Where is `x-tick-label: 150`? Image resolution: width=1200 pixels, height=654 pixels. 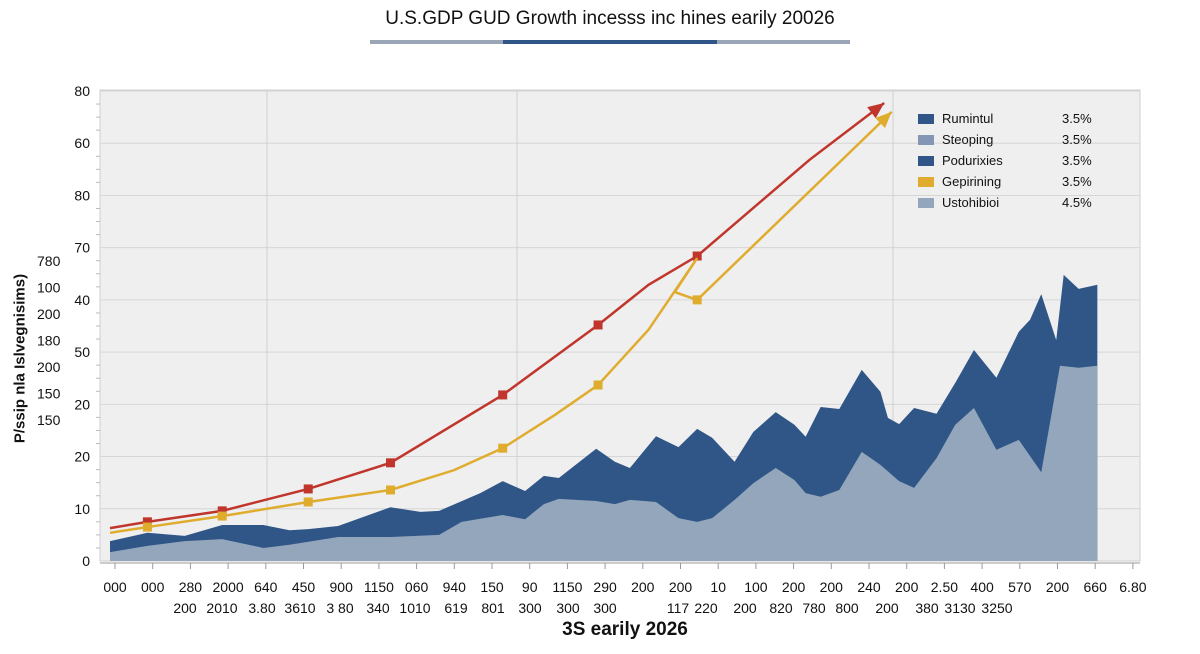 x-tick-label: 150 is located at coordinates (492, 587).